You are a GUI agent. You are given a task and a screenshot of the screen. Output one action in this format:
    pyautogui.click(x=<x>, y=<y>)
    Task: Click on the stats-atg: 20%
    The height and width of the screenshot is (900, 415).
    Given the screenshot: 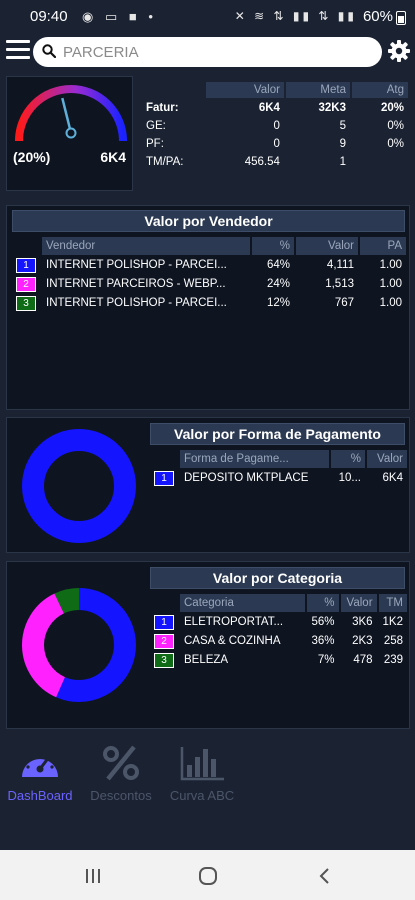 What is the action you would take?
    pyautogui.click(x=392, y=108)
    